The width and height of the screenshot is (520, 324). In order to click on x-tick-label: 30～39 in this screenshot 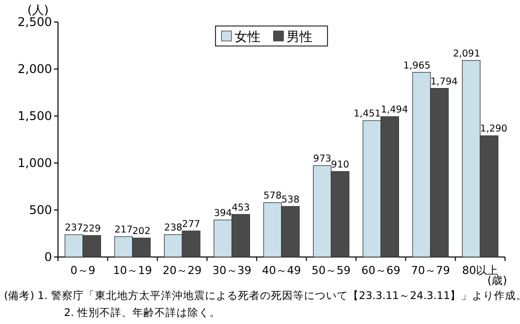, I will do `click(232, 270)`.